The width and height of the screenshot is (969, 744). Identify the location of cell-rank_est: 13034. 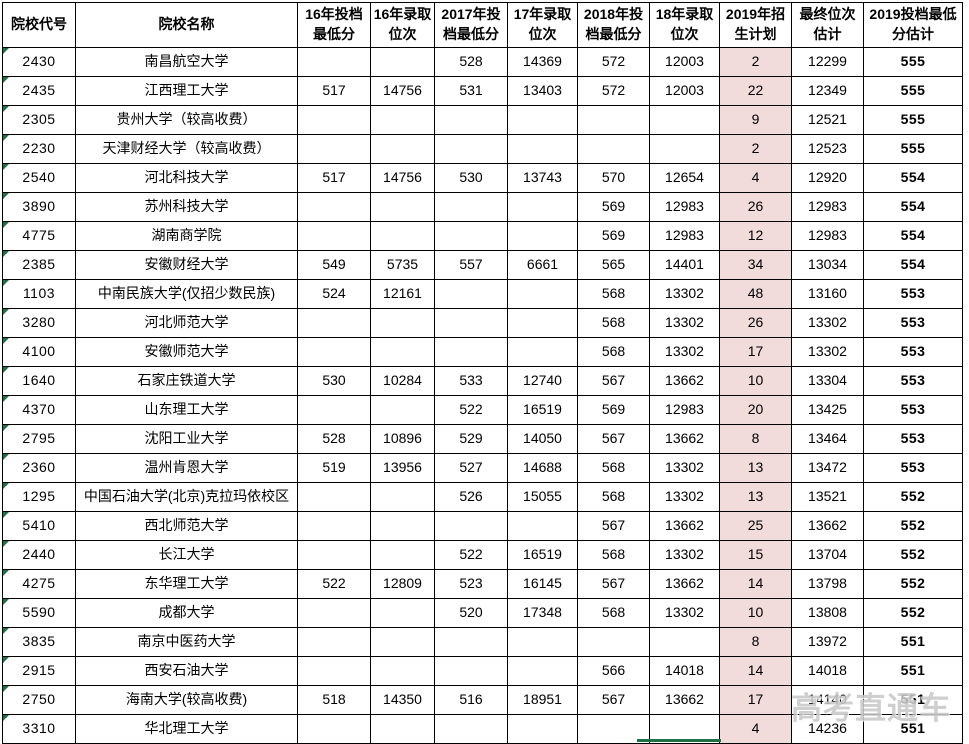
(827, 265).